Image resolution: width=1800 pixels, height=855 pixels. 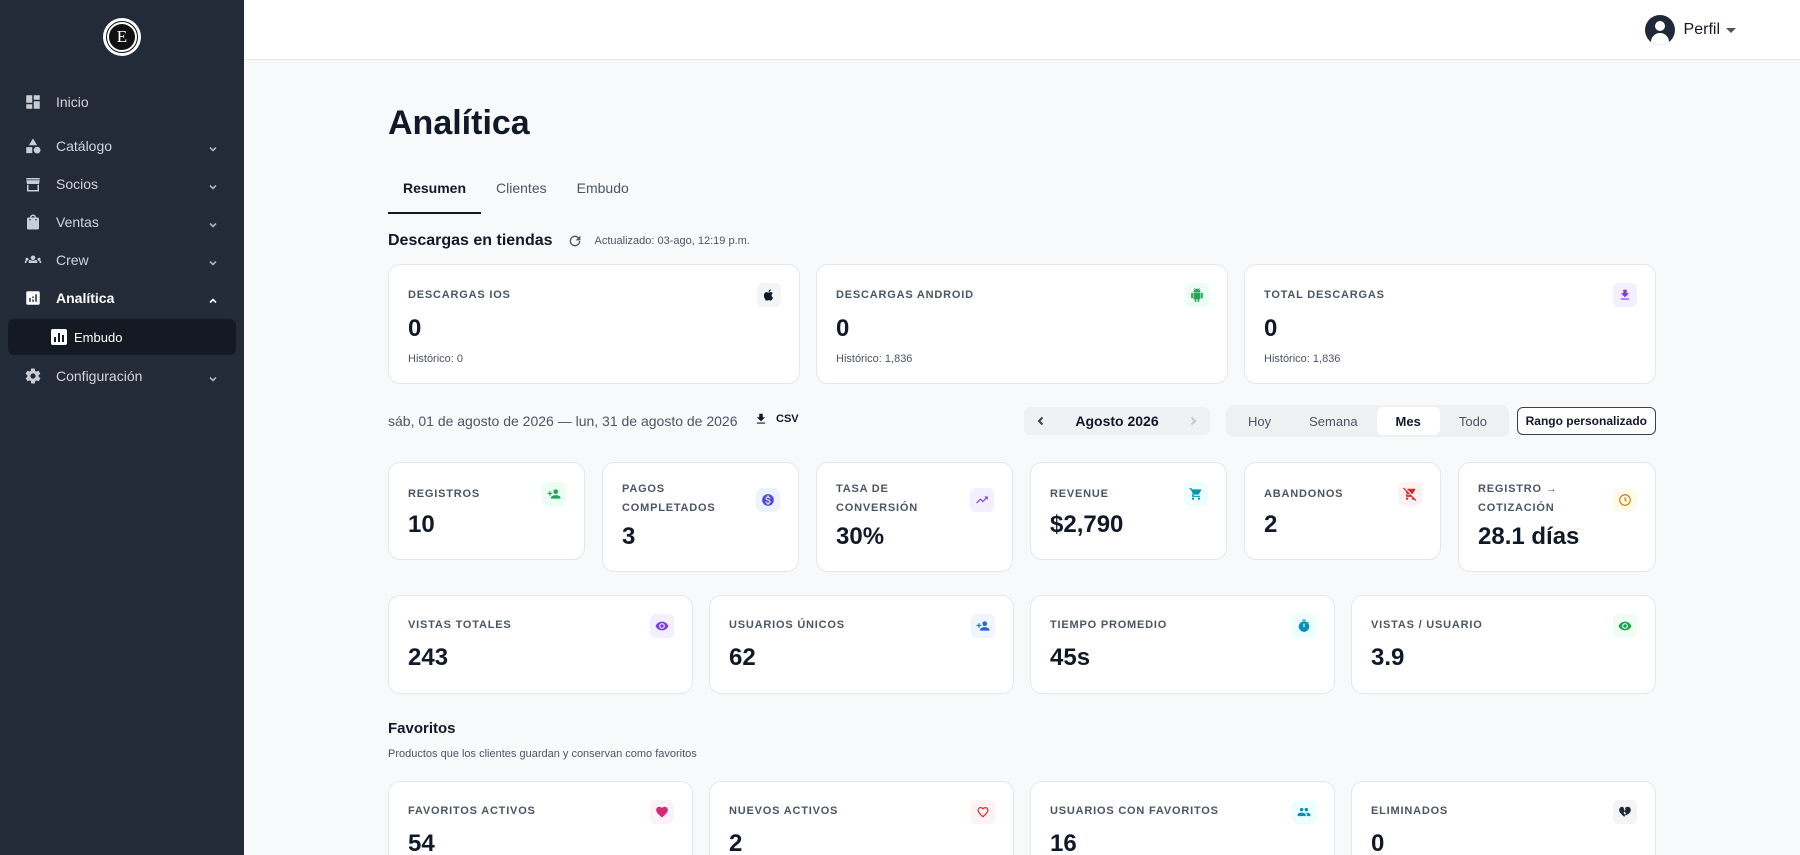 What do you see at coordinates (122, 427) in the screenshot?
I see `sidebar: E Inicio Catálogo Socios Ventas Crew` at bounding box center [122, 427].